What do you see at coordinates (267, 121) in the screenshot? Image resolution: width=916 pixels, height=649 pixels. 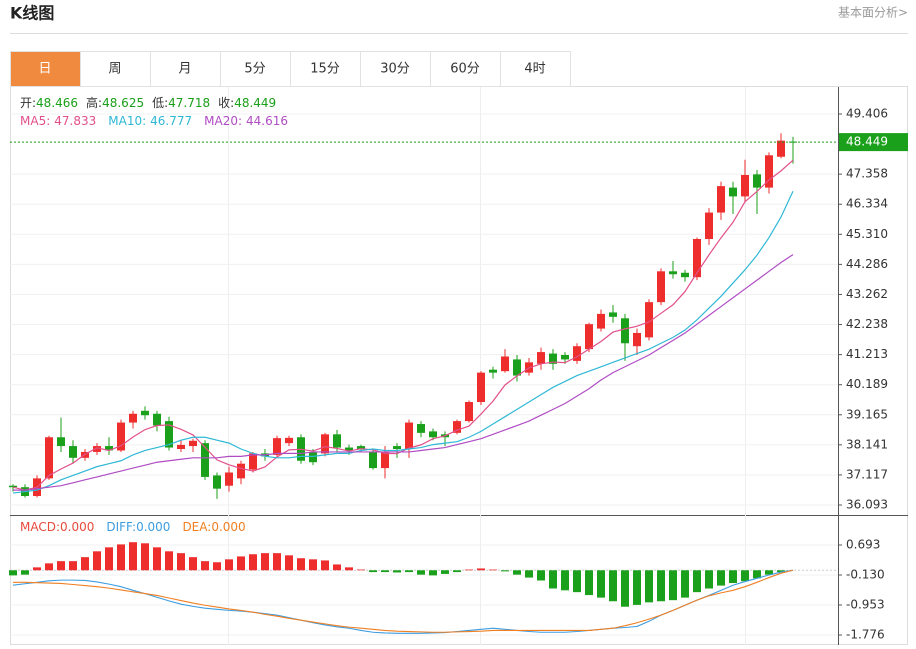 I see `legend-value: 44.616` at bounding box center [267, 121].